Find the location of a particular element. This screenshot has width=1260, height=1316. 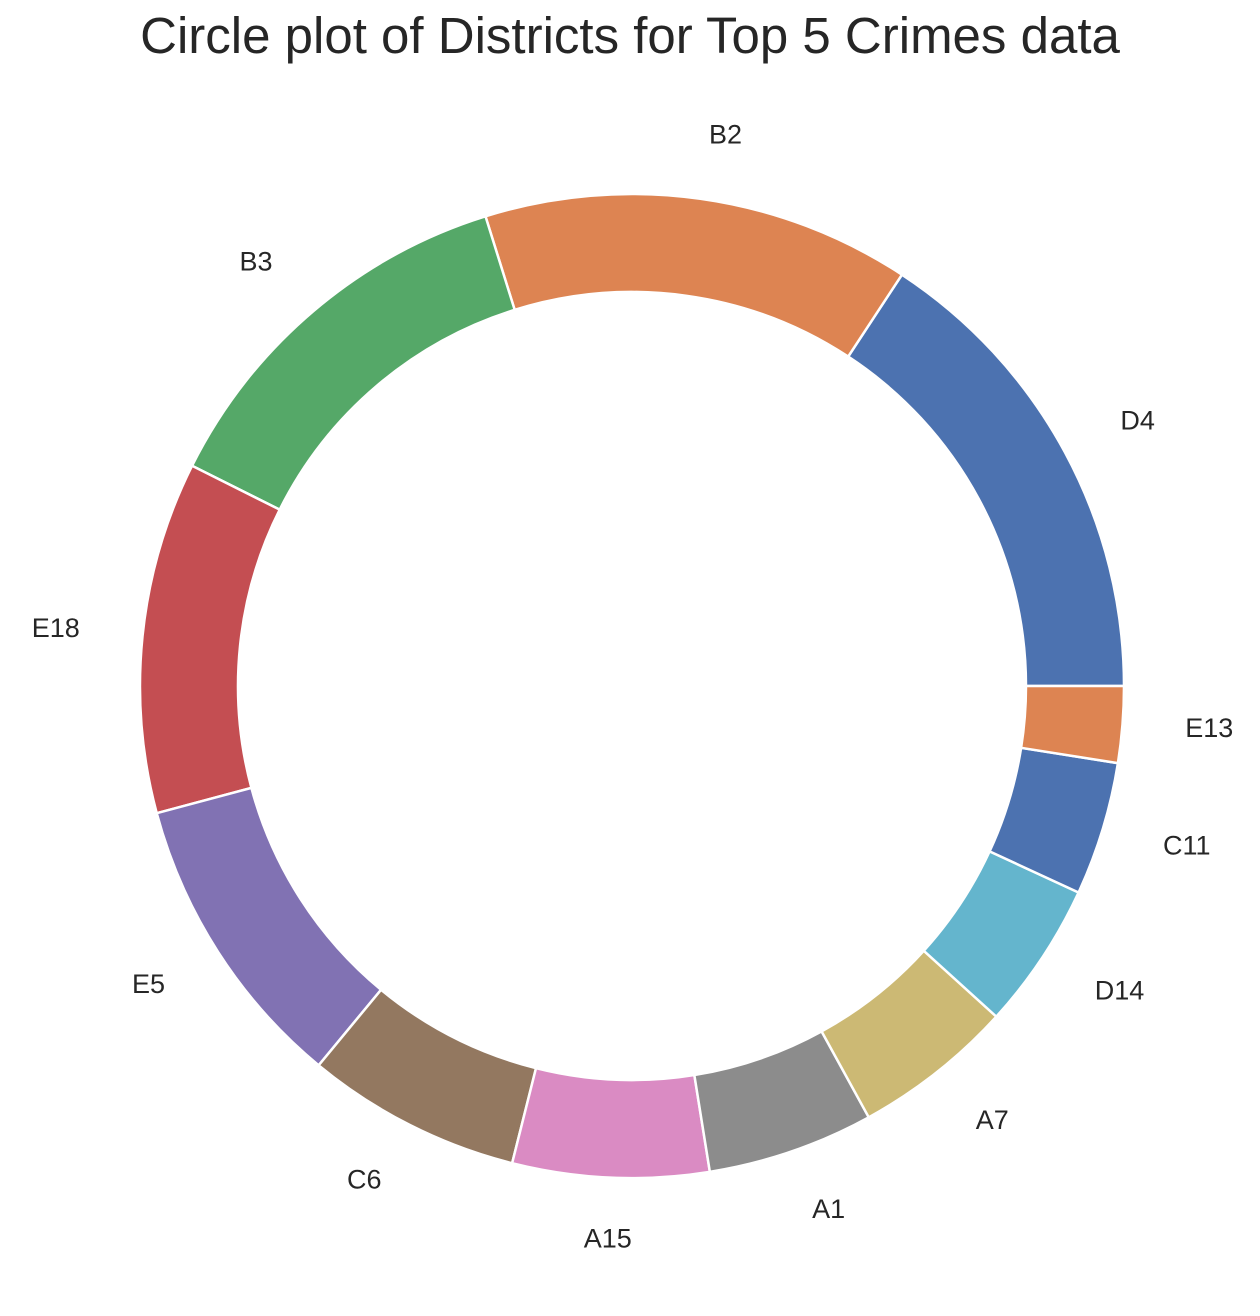

slice-label-c6: C6 is located at coordinates (364, 1179).